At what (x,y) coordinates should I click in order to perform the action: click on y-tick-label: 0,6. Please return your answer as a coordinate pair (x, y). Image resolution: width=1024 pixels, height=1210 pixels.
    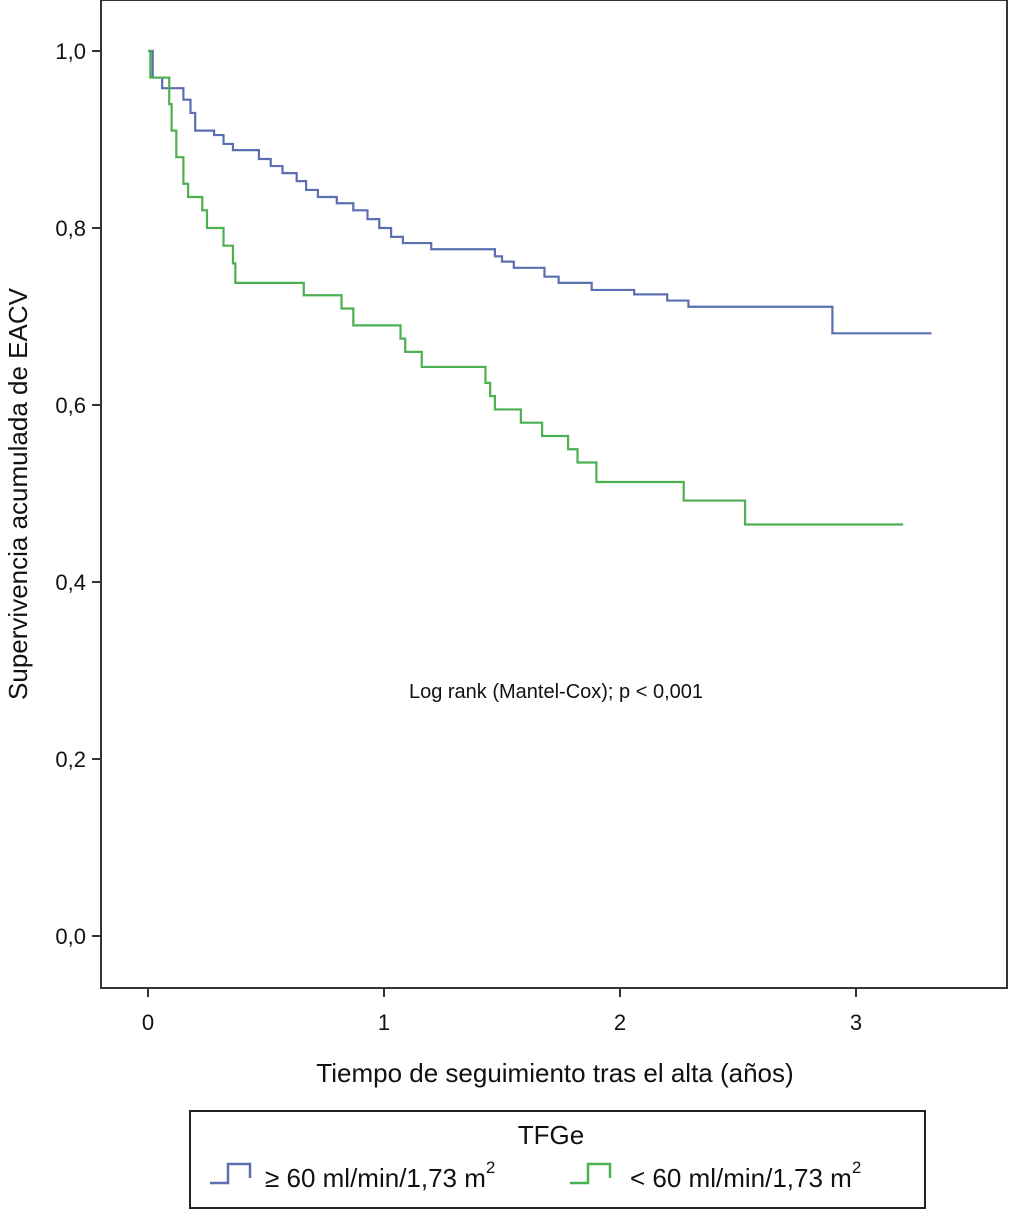
    Looking at the image, I should click on (70, 405).